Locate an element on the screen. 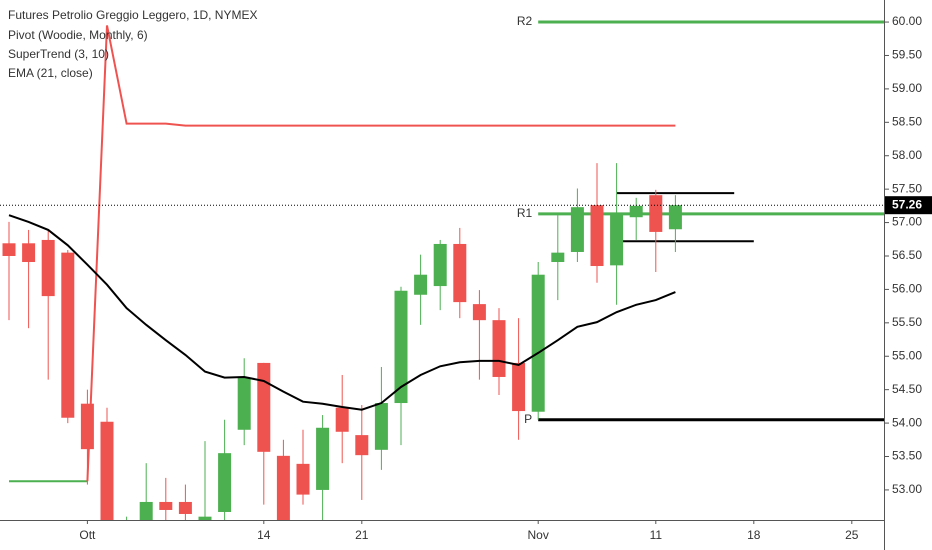 Image resolution: width=932 pixels, height=550 pixels. indicator-label: SuperTrend (3, 10) is located at coordinates (58, 54).